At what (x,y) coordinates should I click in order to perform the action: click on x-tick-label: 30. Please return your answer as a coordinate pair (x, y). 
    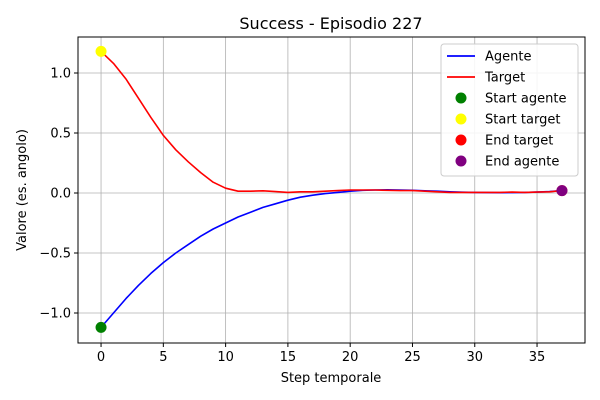
    Looking at the image, I should click on (474, 357).